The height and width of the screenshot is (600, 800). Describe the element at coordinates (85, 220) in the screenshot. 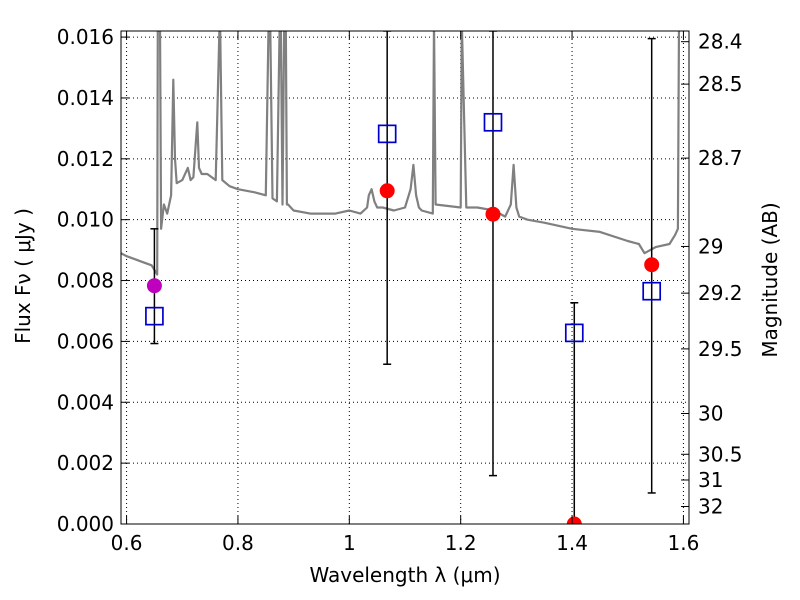

I see `y-tick-label: 0.010` at that location.